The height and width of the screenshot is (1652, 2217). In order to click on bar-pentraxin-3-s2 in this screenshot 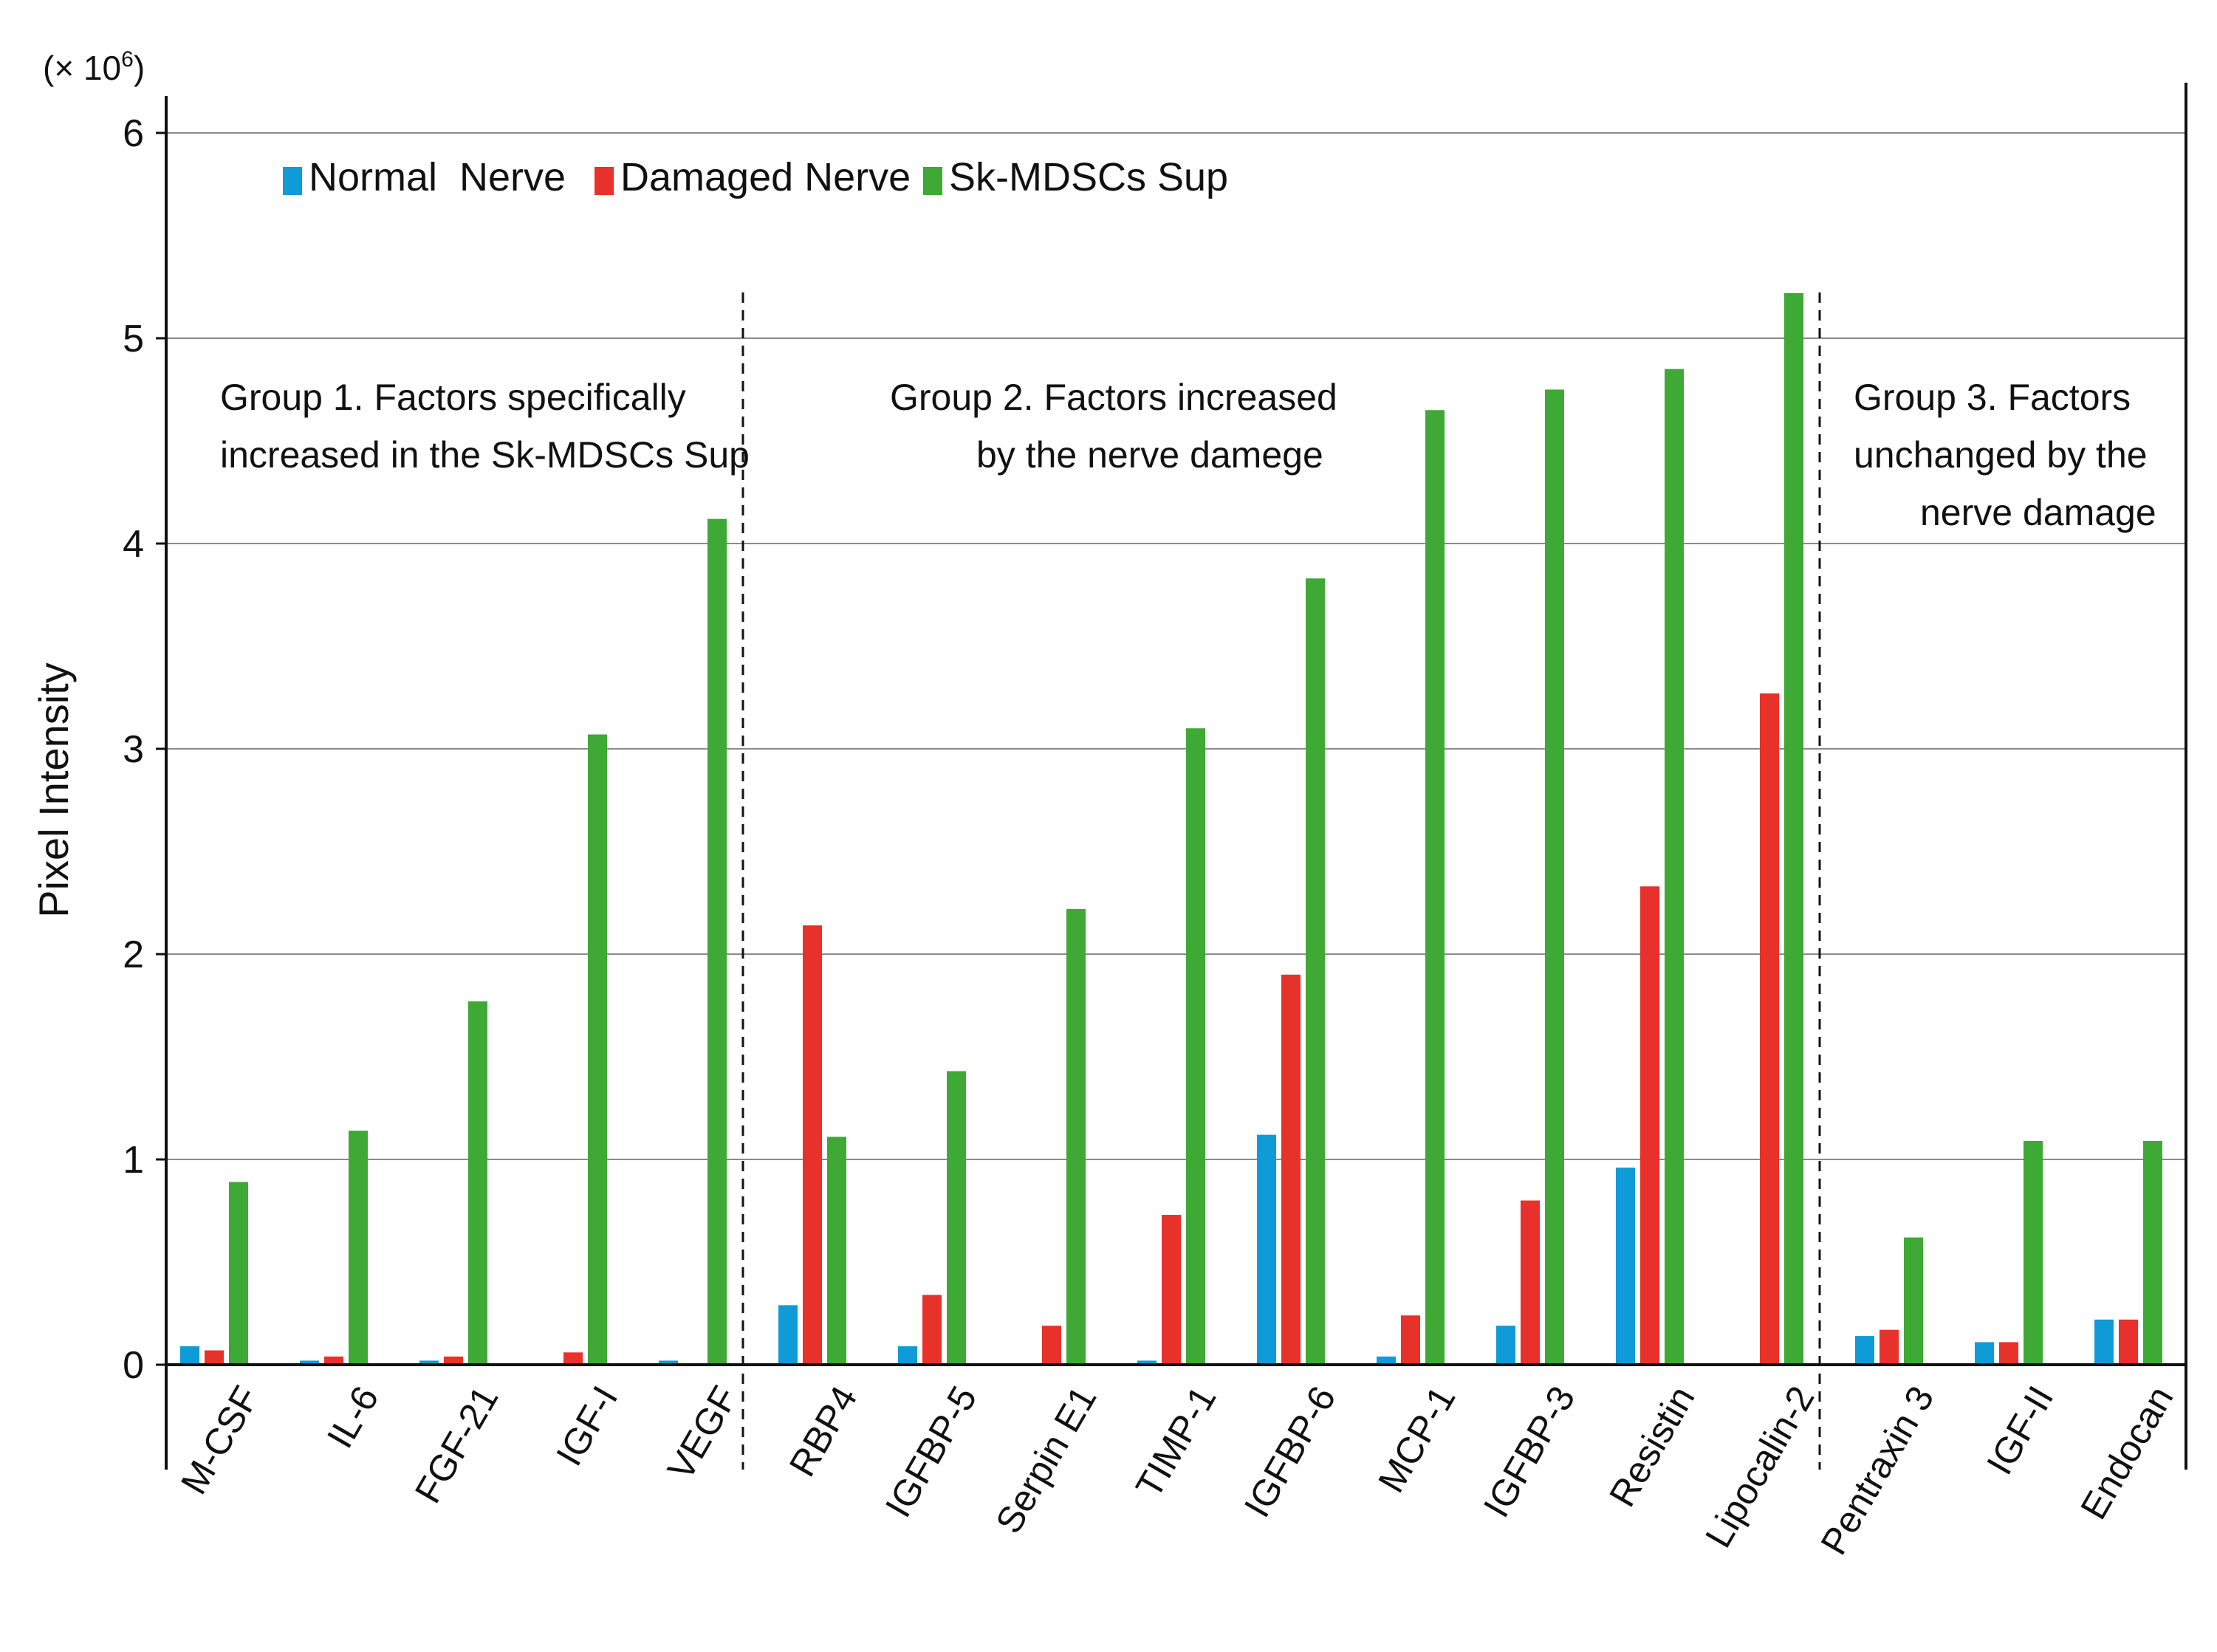, I will do `click(1913, 1301)`.